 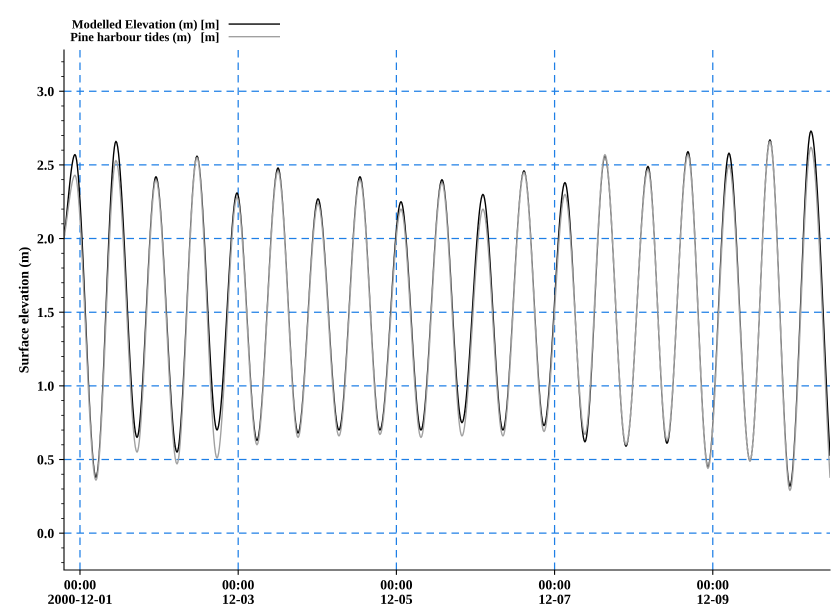 What do you see at coordinates (46, 313) in the screenshot?
I see `y-tick-label: 1.5` at bounding box center [46, 313].